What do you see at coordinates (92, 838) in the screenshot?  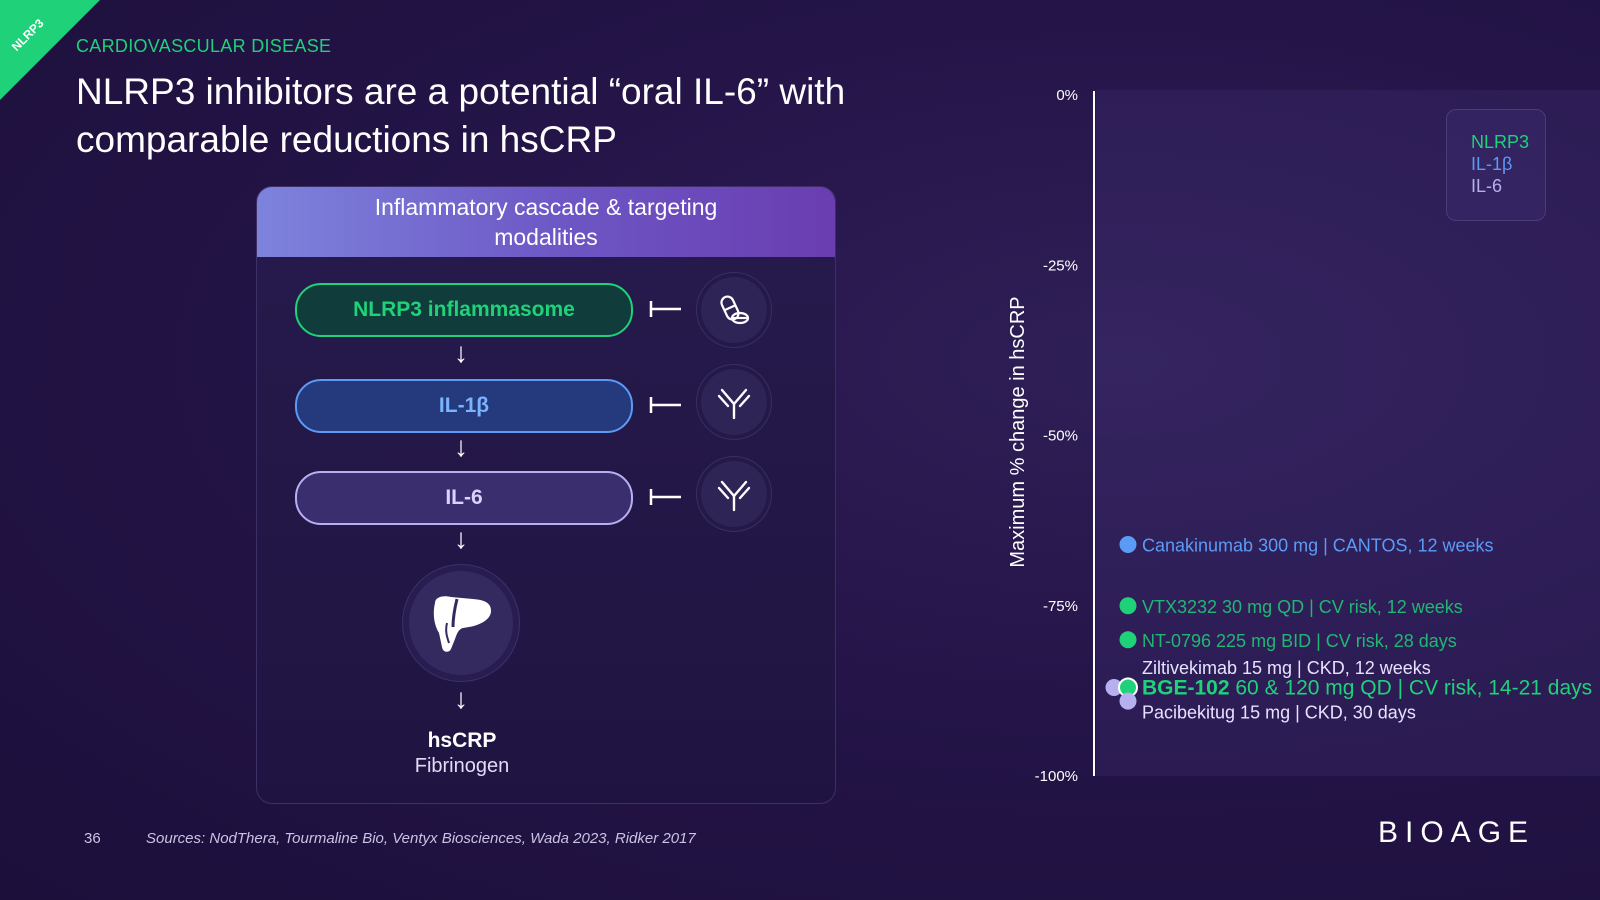 I see `page-number: 36` at bounding box center [92, 838].